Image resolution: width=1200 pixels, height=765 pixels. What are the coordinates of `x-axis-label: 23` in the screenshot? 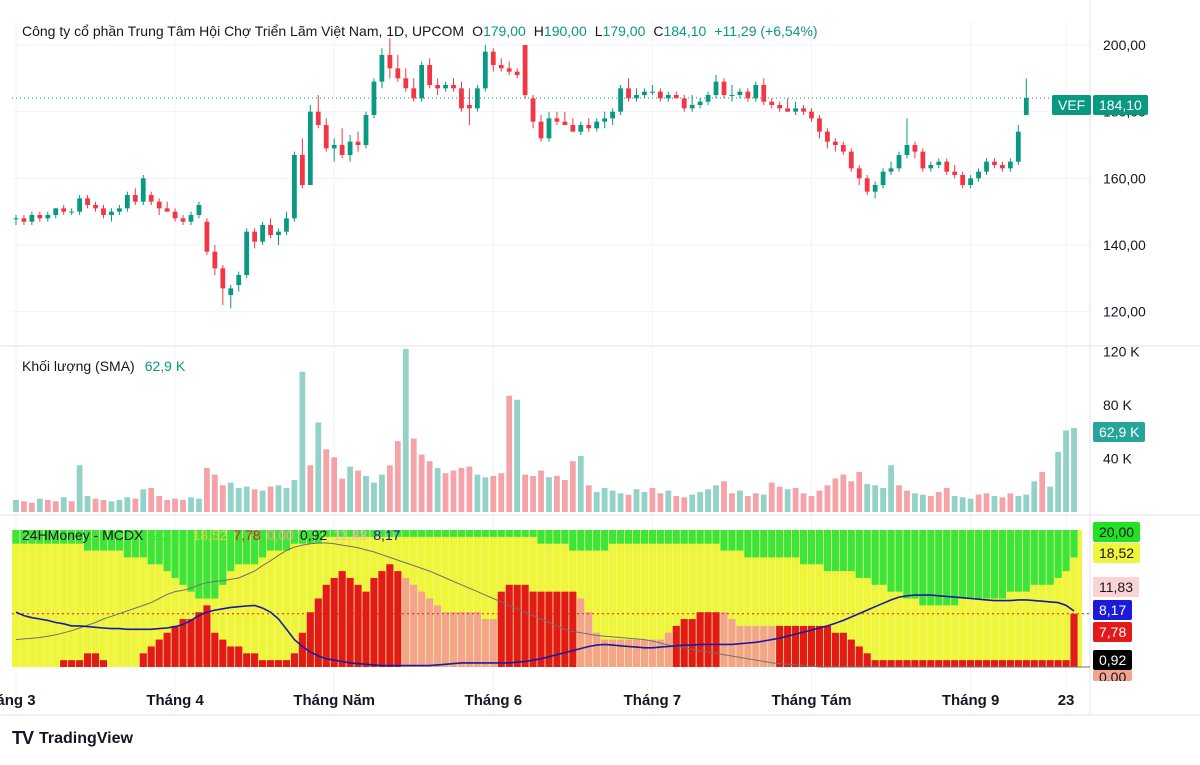 It's located at (1066, 700).